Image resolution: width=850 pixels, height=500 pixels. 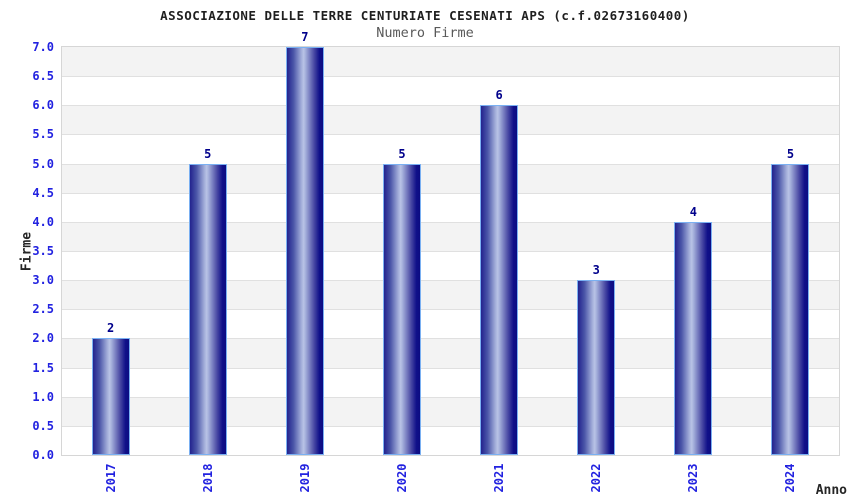 What do you see at coordinates (401, 478) in the screenshot?
I see `x-tick-label: 2020` at bounding box center [401, 478].